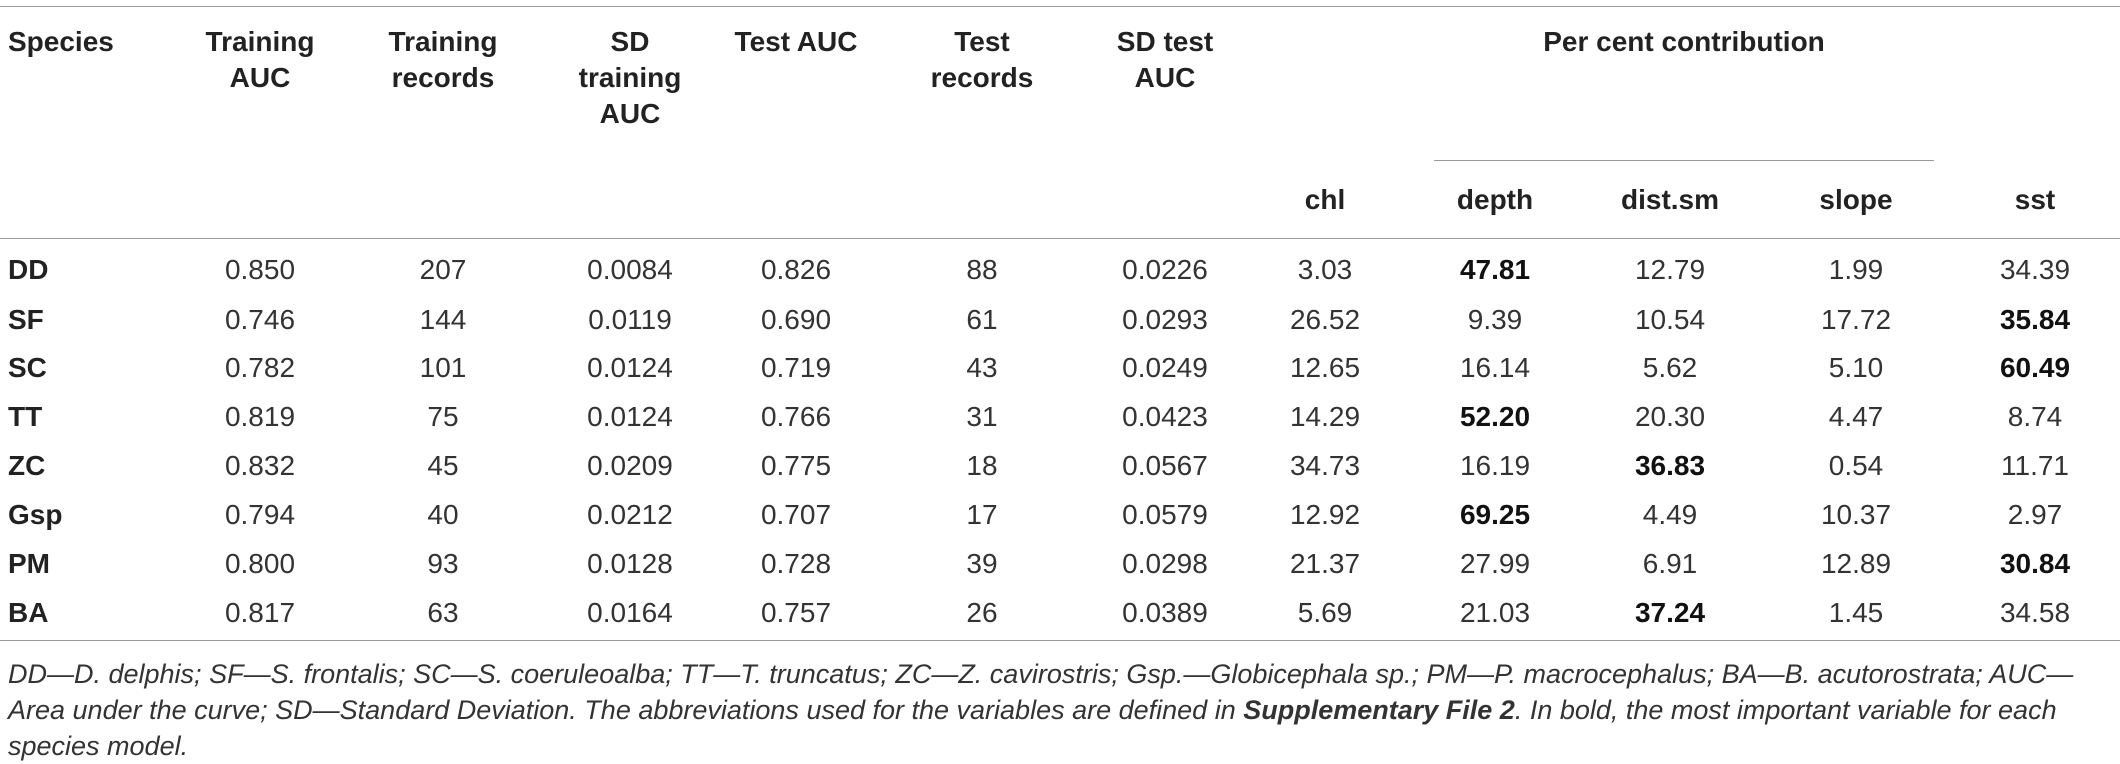  I want to click on table-cell: 21.03, so click(1495, 612).